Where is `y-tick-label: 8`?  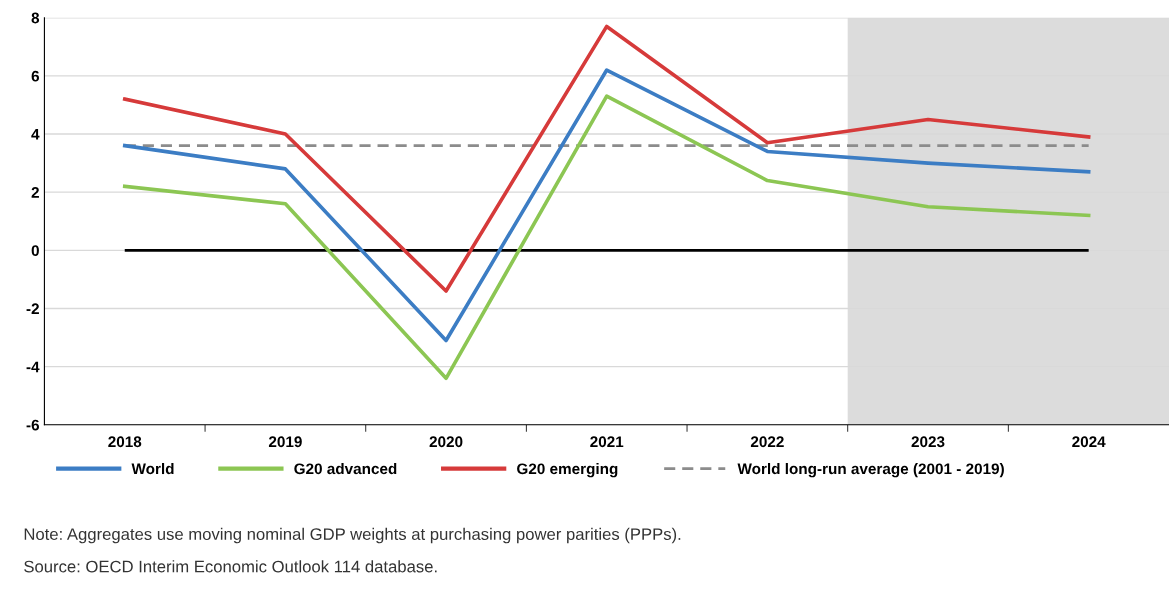 y-tick-label: 8 is located at coordinates (35, 18).